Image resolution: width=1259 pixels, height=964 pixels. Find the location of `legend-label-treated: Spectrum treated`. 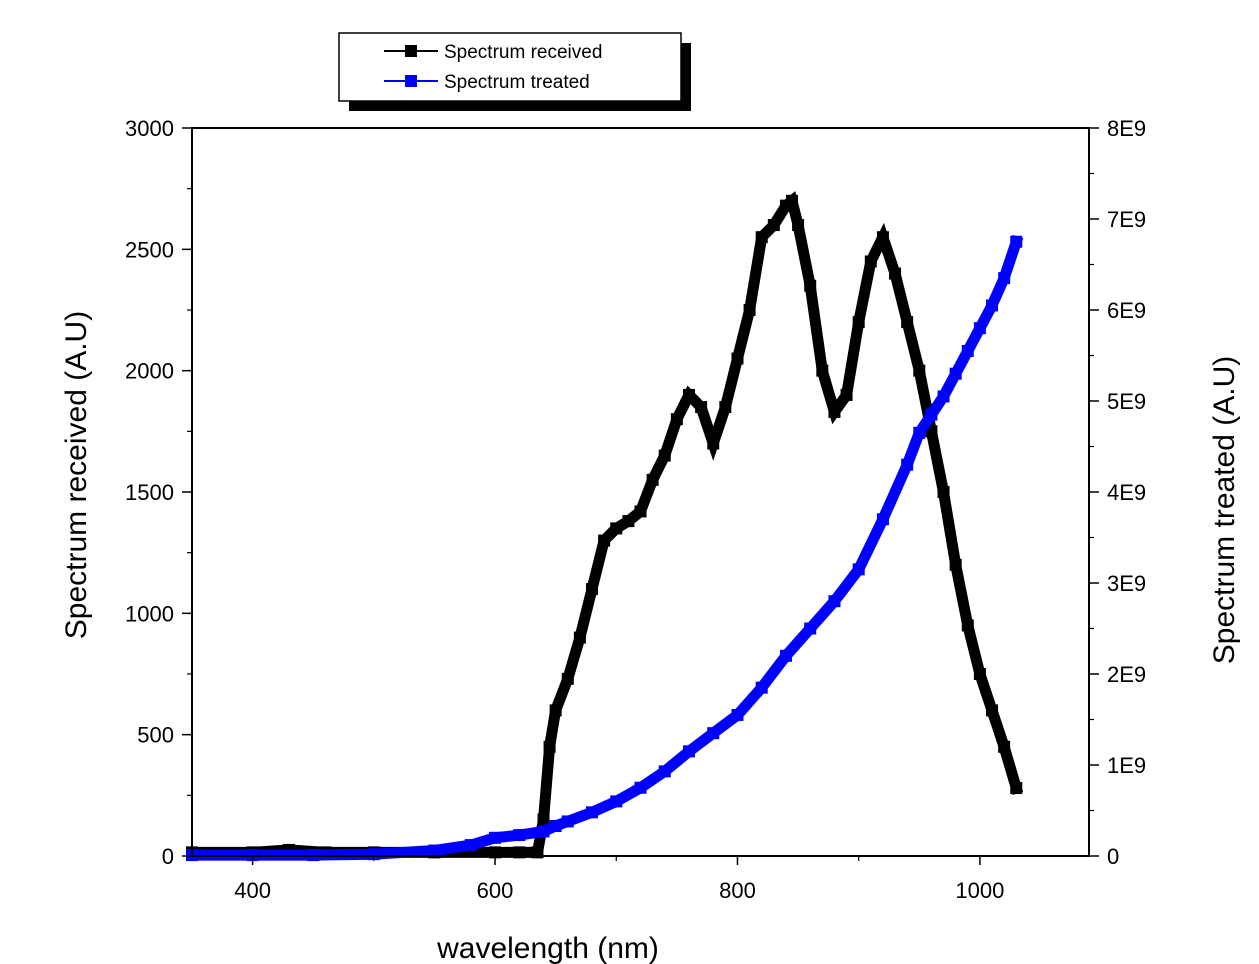

legend-label-treated: Spectrum treated is located at coordinates (517, 82).